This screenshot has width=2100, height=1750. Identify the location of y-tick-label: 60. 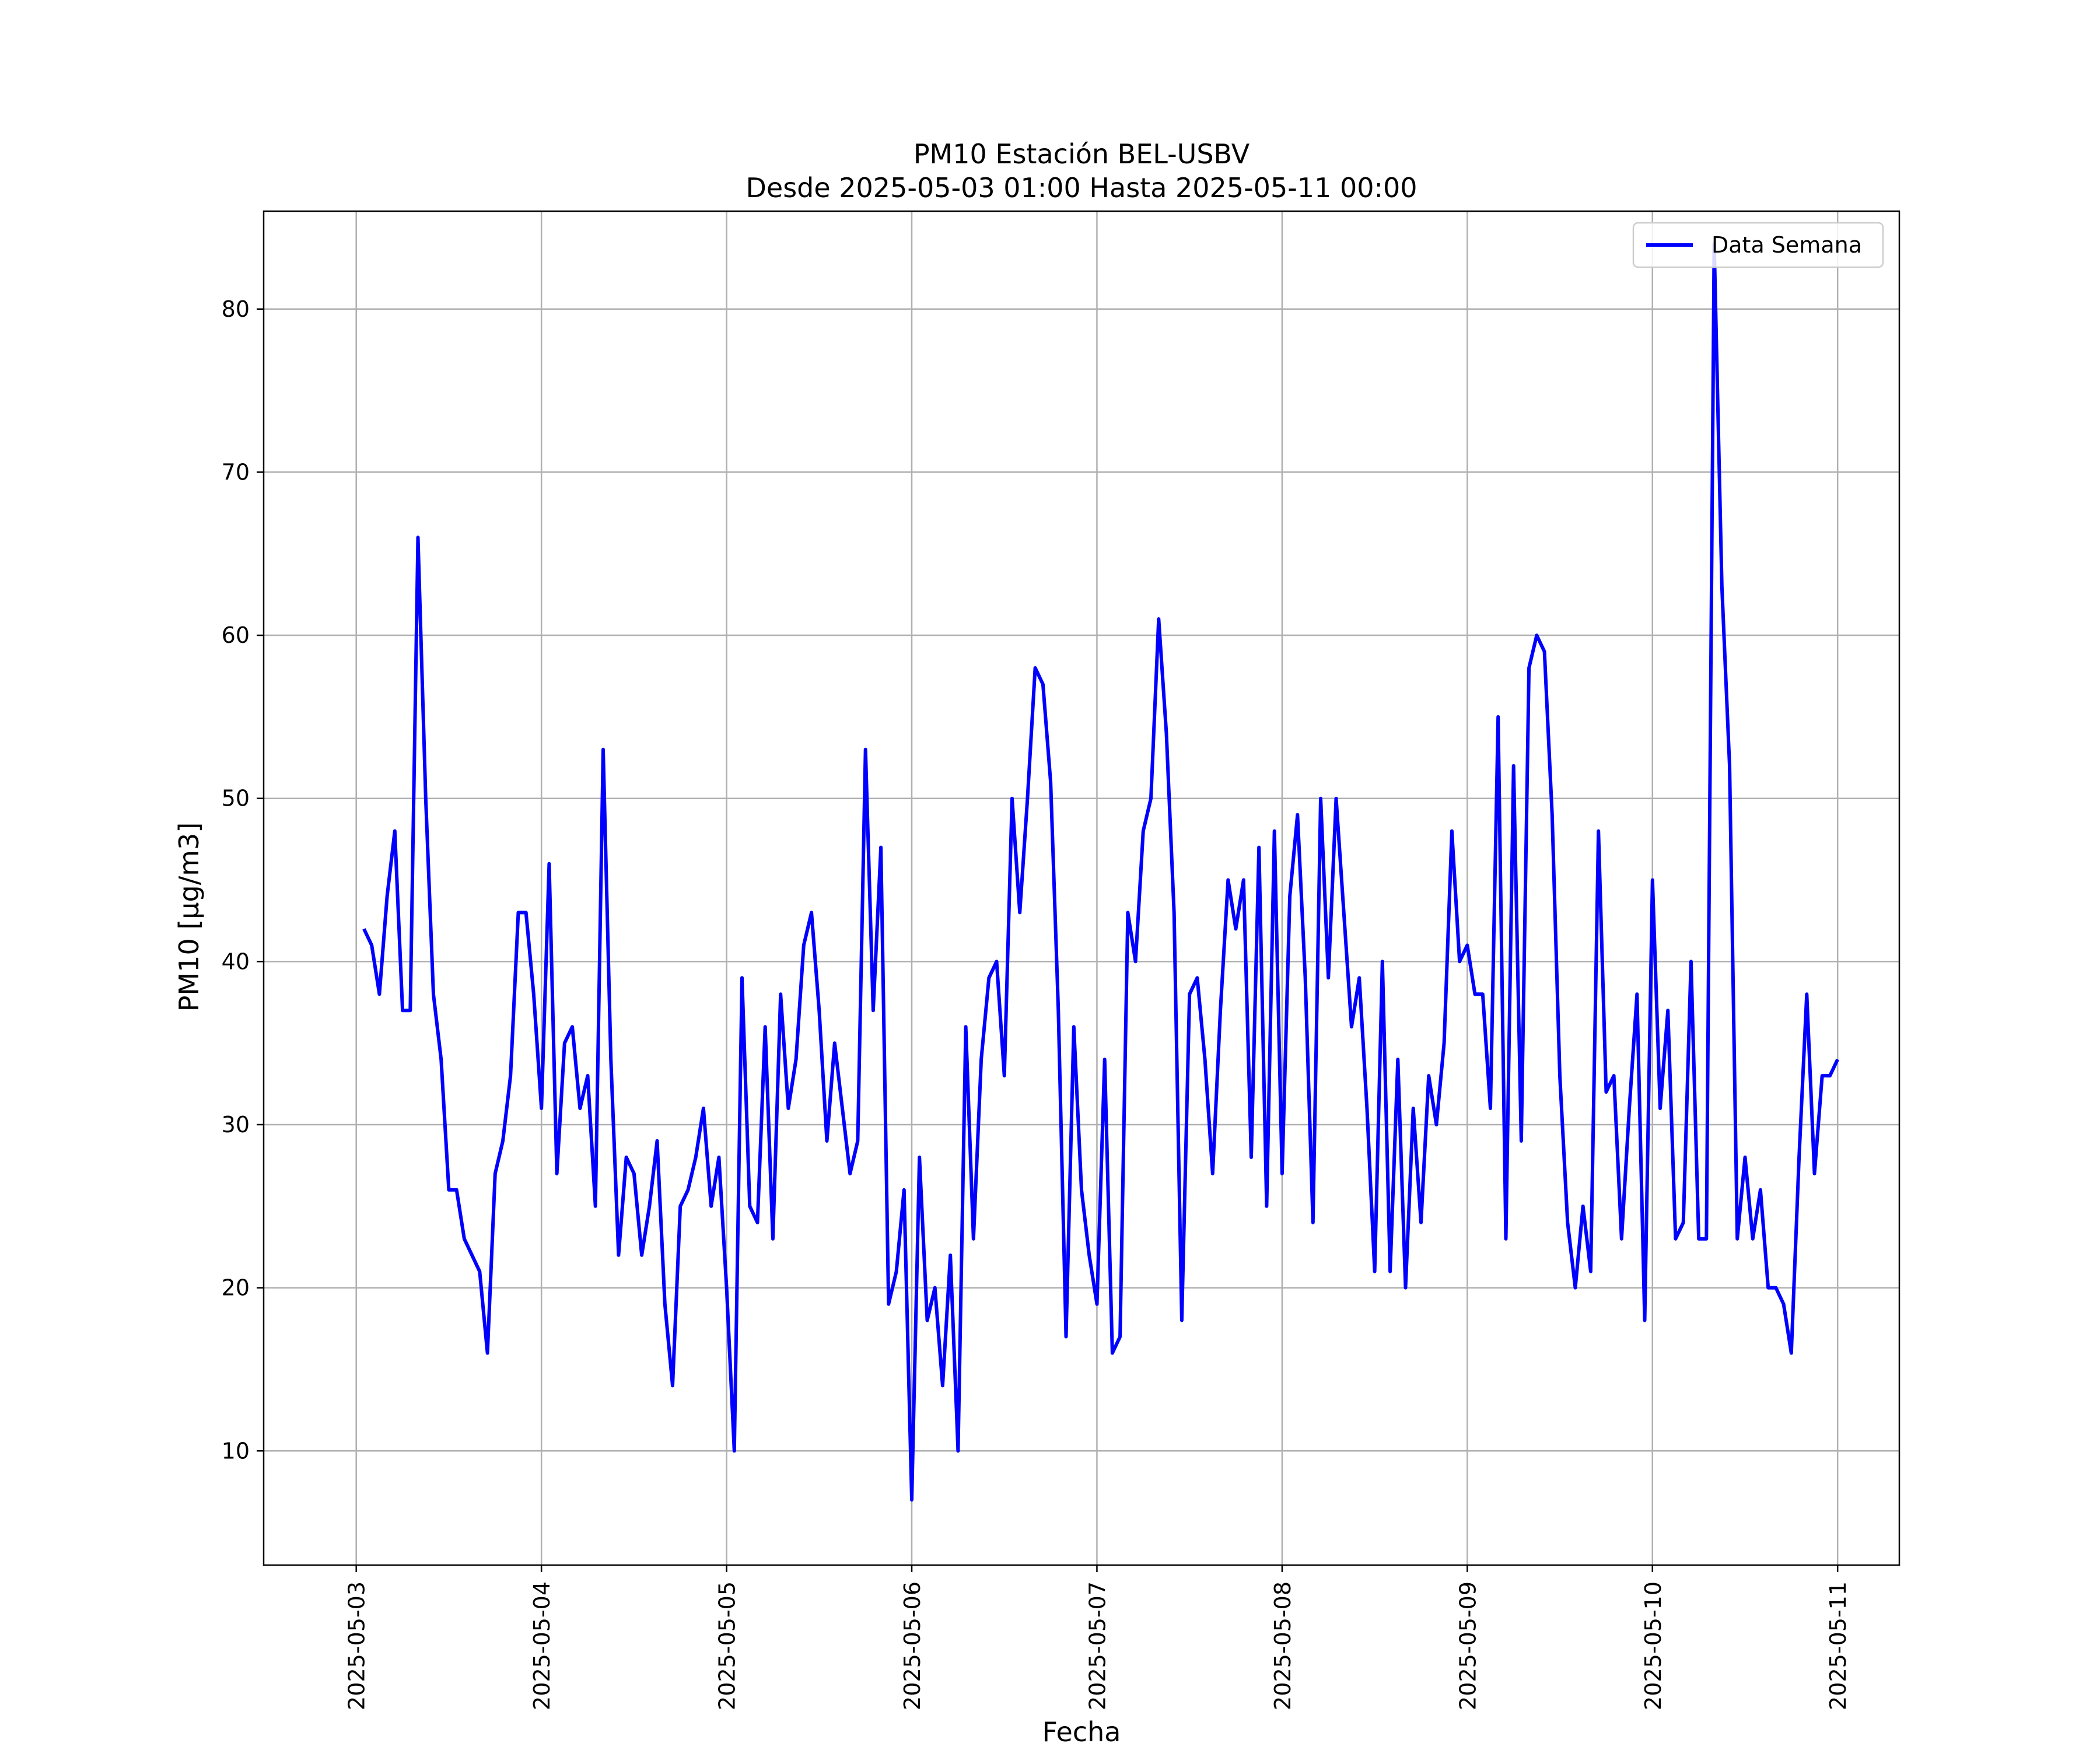
(236, 635).